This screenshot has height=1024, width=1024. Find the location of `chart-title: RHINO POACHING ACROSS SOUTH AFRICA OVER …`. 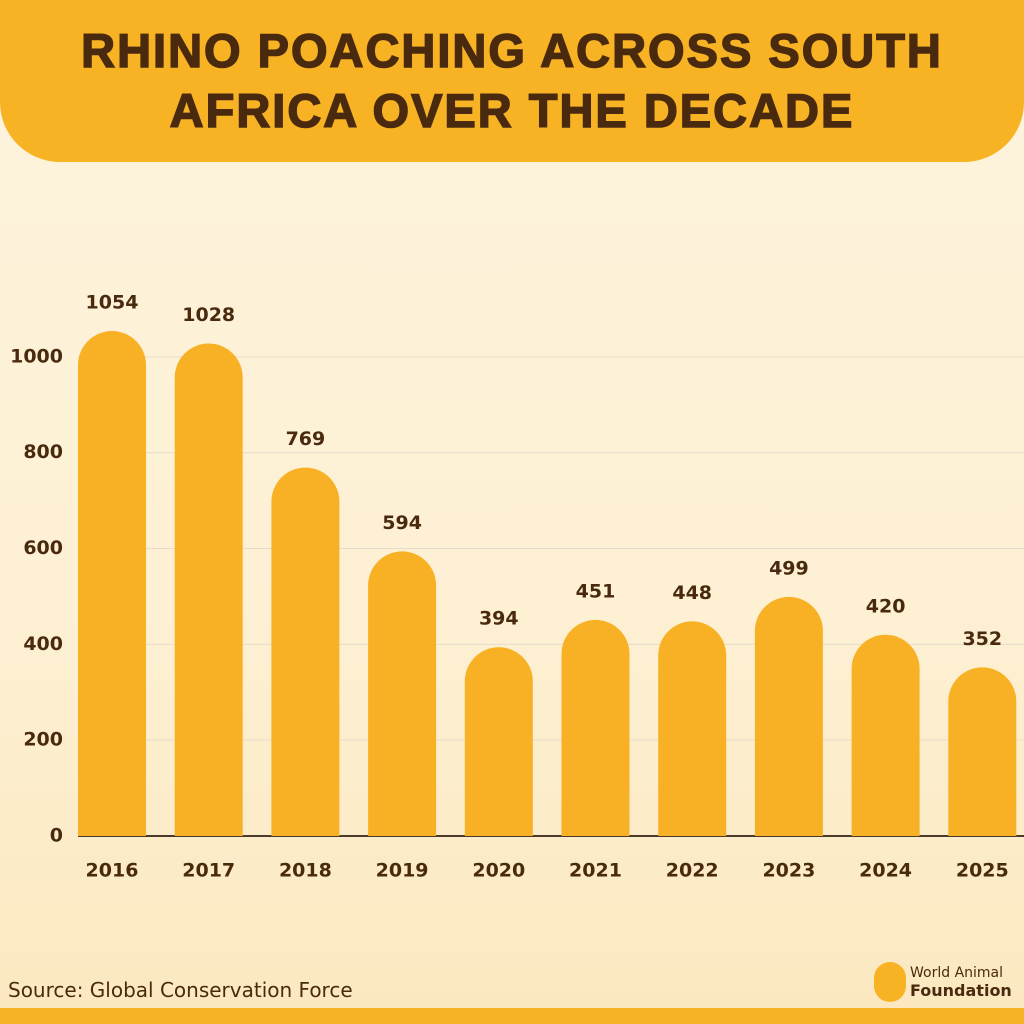

chart-title: RHINO POACHING ACROSS SOUTH AFRICA OVER … is located at coordinates (511, 80).